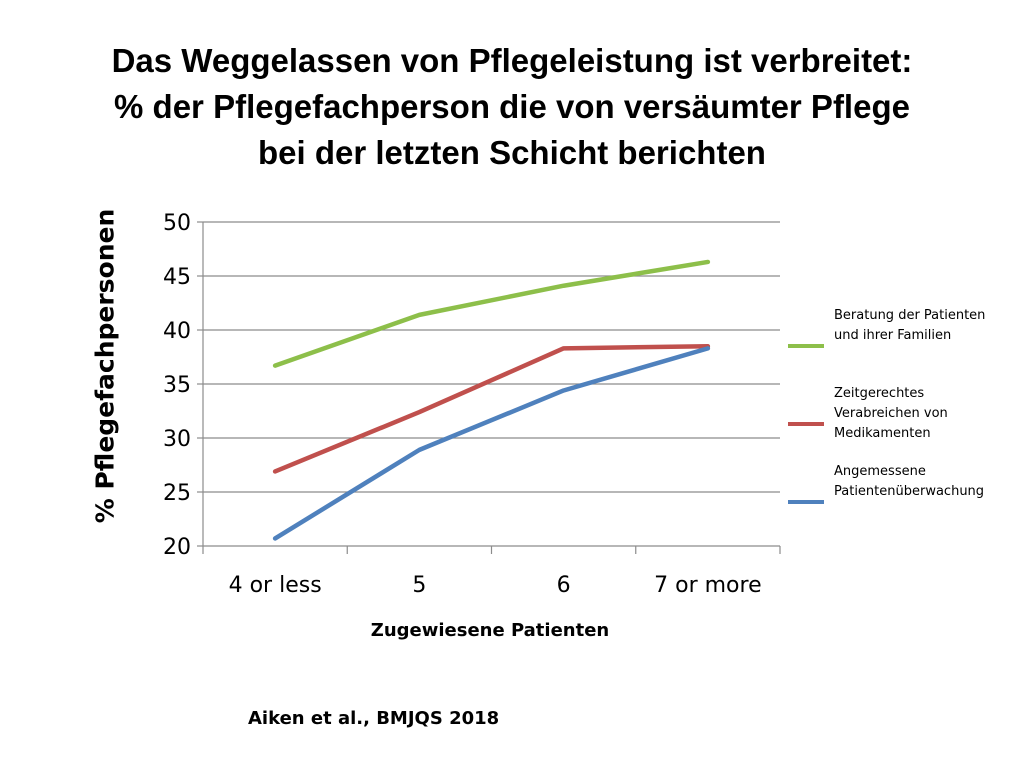 The image size is (1024, 768). I want to click on y-tick-labels: 20 25 30 35 40 45 50, so click(177, 385).